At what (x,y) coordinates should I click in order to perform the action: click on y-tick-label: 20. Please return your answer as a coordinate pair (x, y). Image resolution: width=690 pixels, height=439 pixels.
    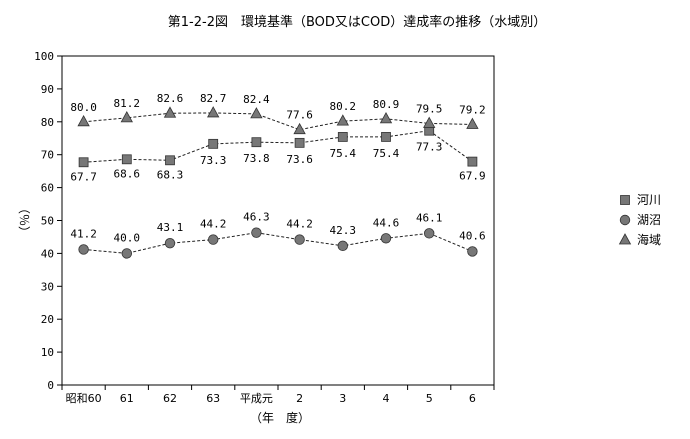
    Looking at the image, I should click on (47, 319).